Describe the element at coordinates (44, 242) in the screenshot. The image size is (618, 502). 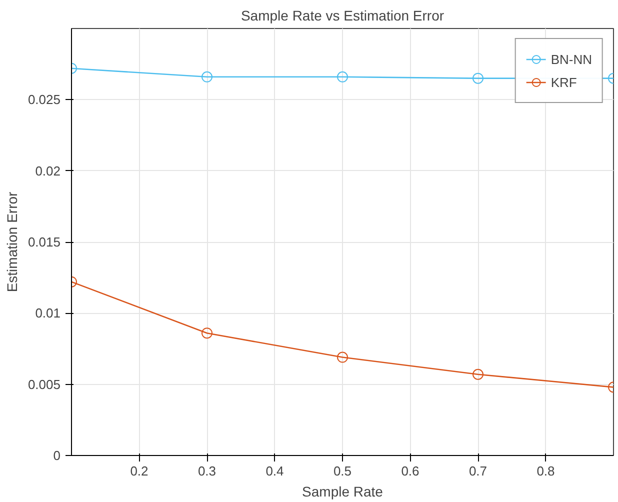
I see `y-tick-label: 0.015` at that location.